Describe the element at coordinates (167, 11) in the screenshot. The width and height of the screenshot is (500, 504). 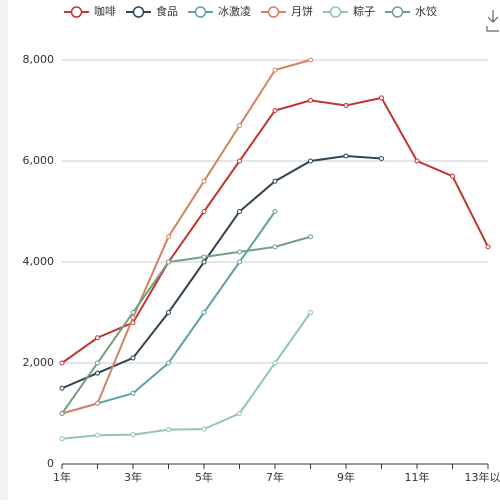
I see `legend-label: 食品` at that location.